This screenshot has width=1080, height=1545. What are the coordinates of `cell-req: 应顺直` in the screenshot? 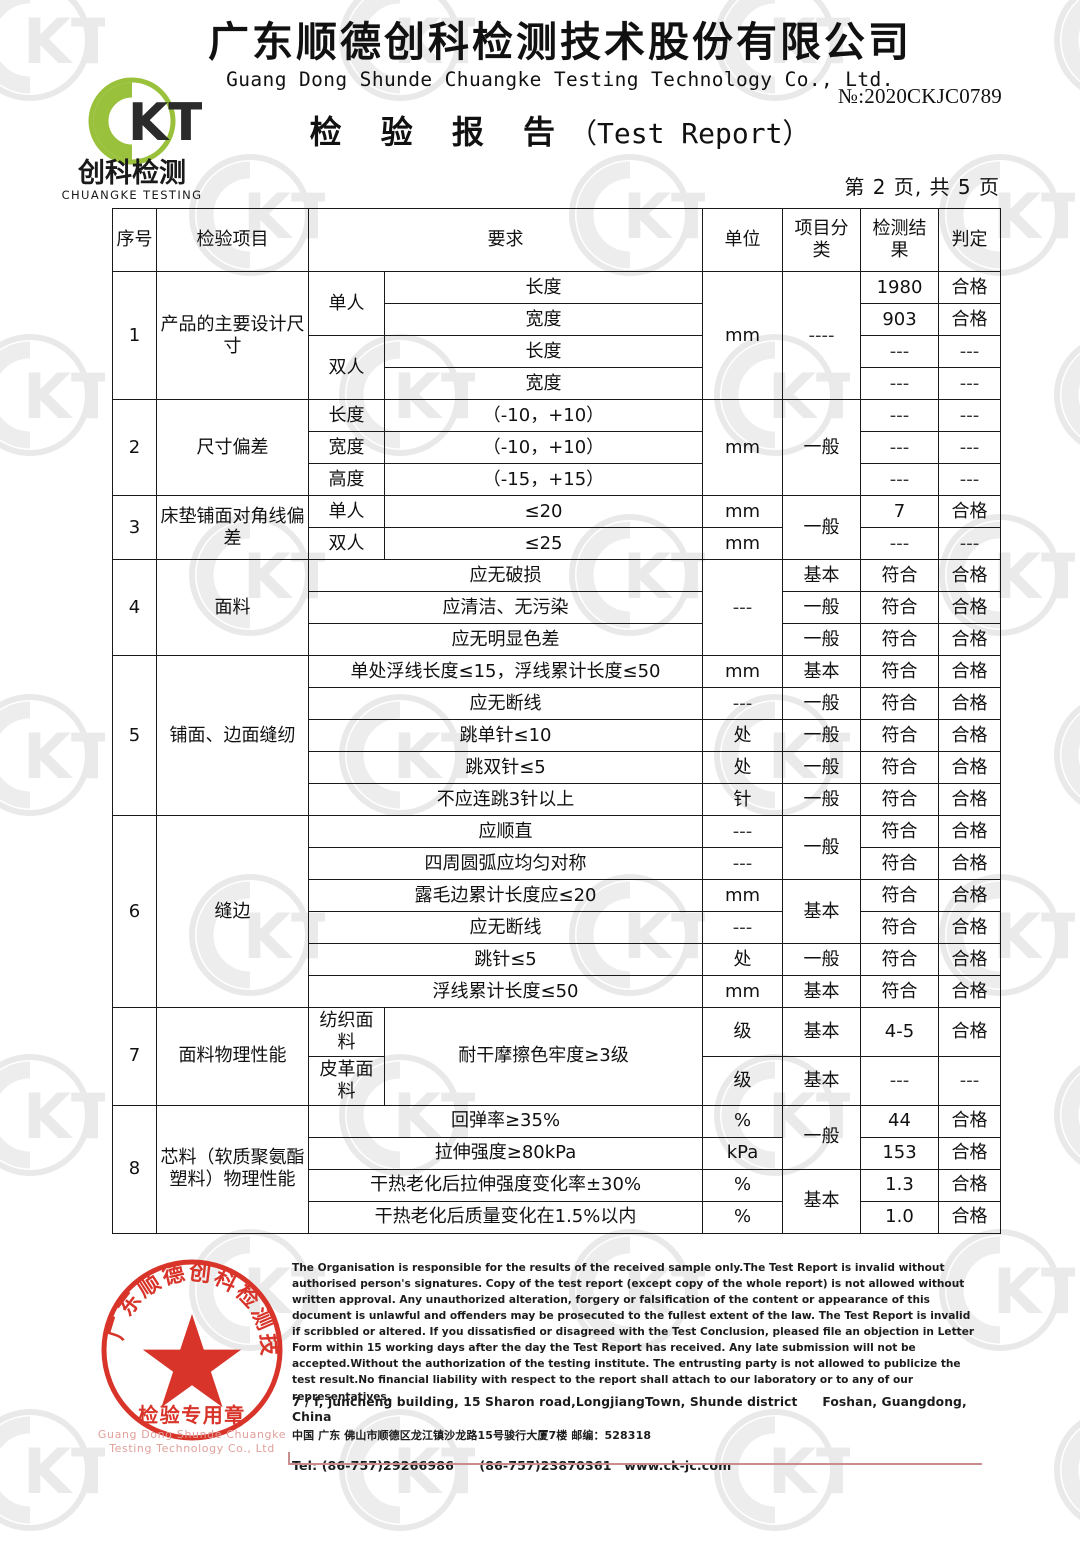 It's located at (505, 831).